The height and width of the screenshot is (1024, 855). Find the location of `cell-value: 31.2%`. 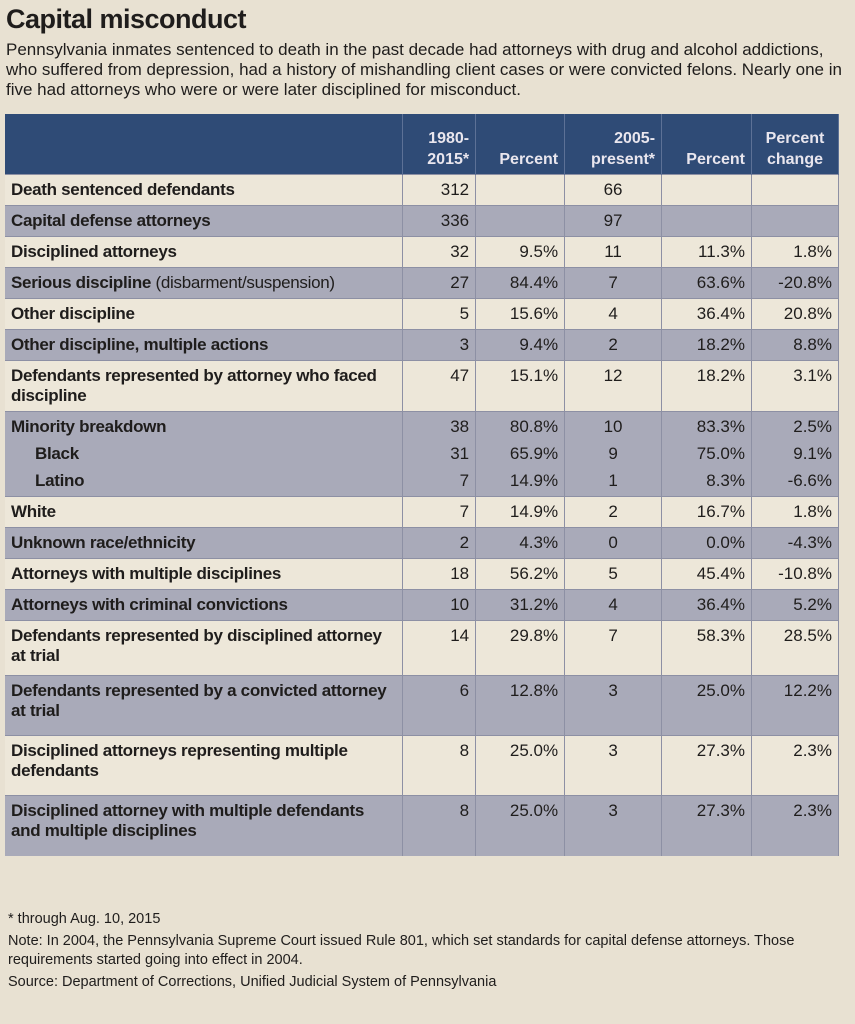

cell-value: 31.2% is located at coordinates (520, 605).